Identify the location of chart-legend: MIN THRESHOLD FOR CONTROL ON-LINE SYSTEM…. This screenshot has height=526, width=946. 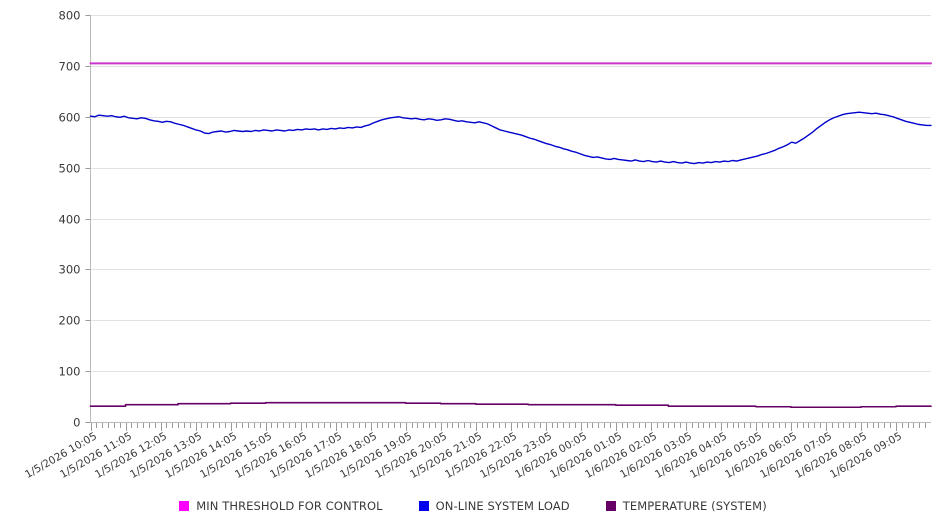
(473, 506).